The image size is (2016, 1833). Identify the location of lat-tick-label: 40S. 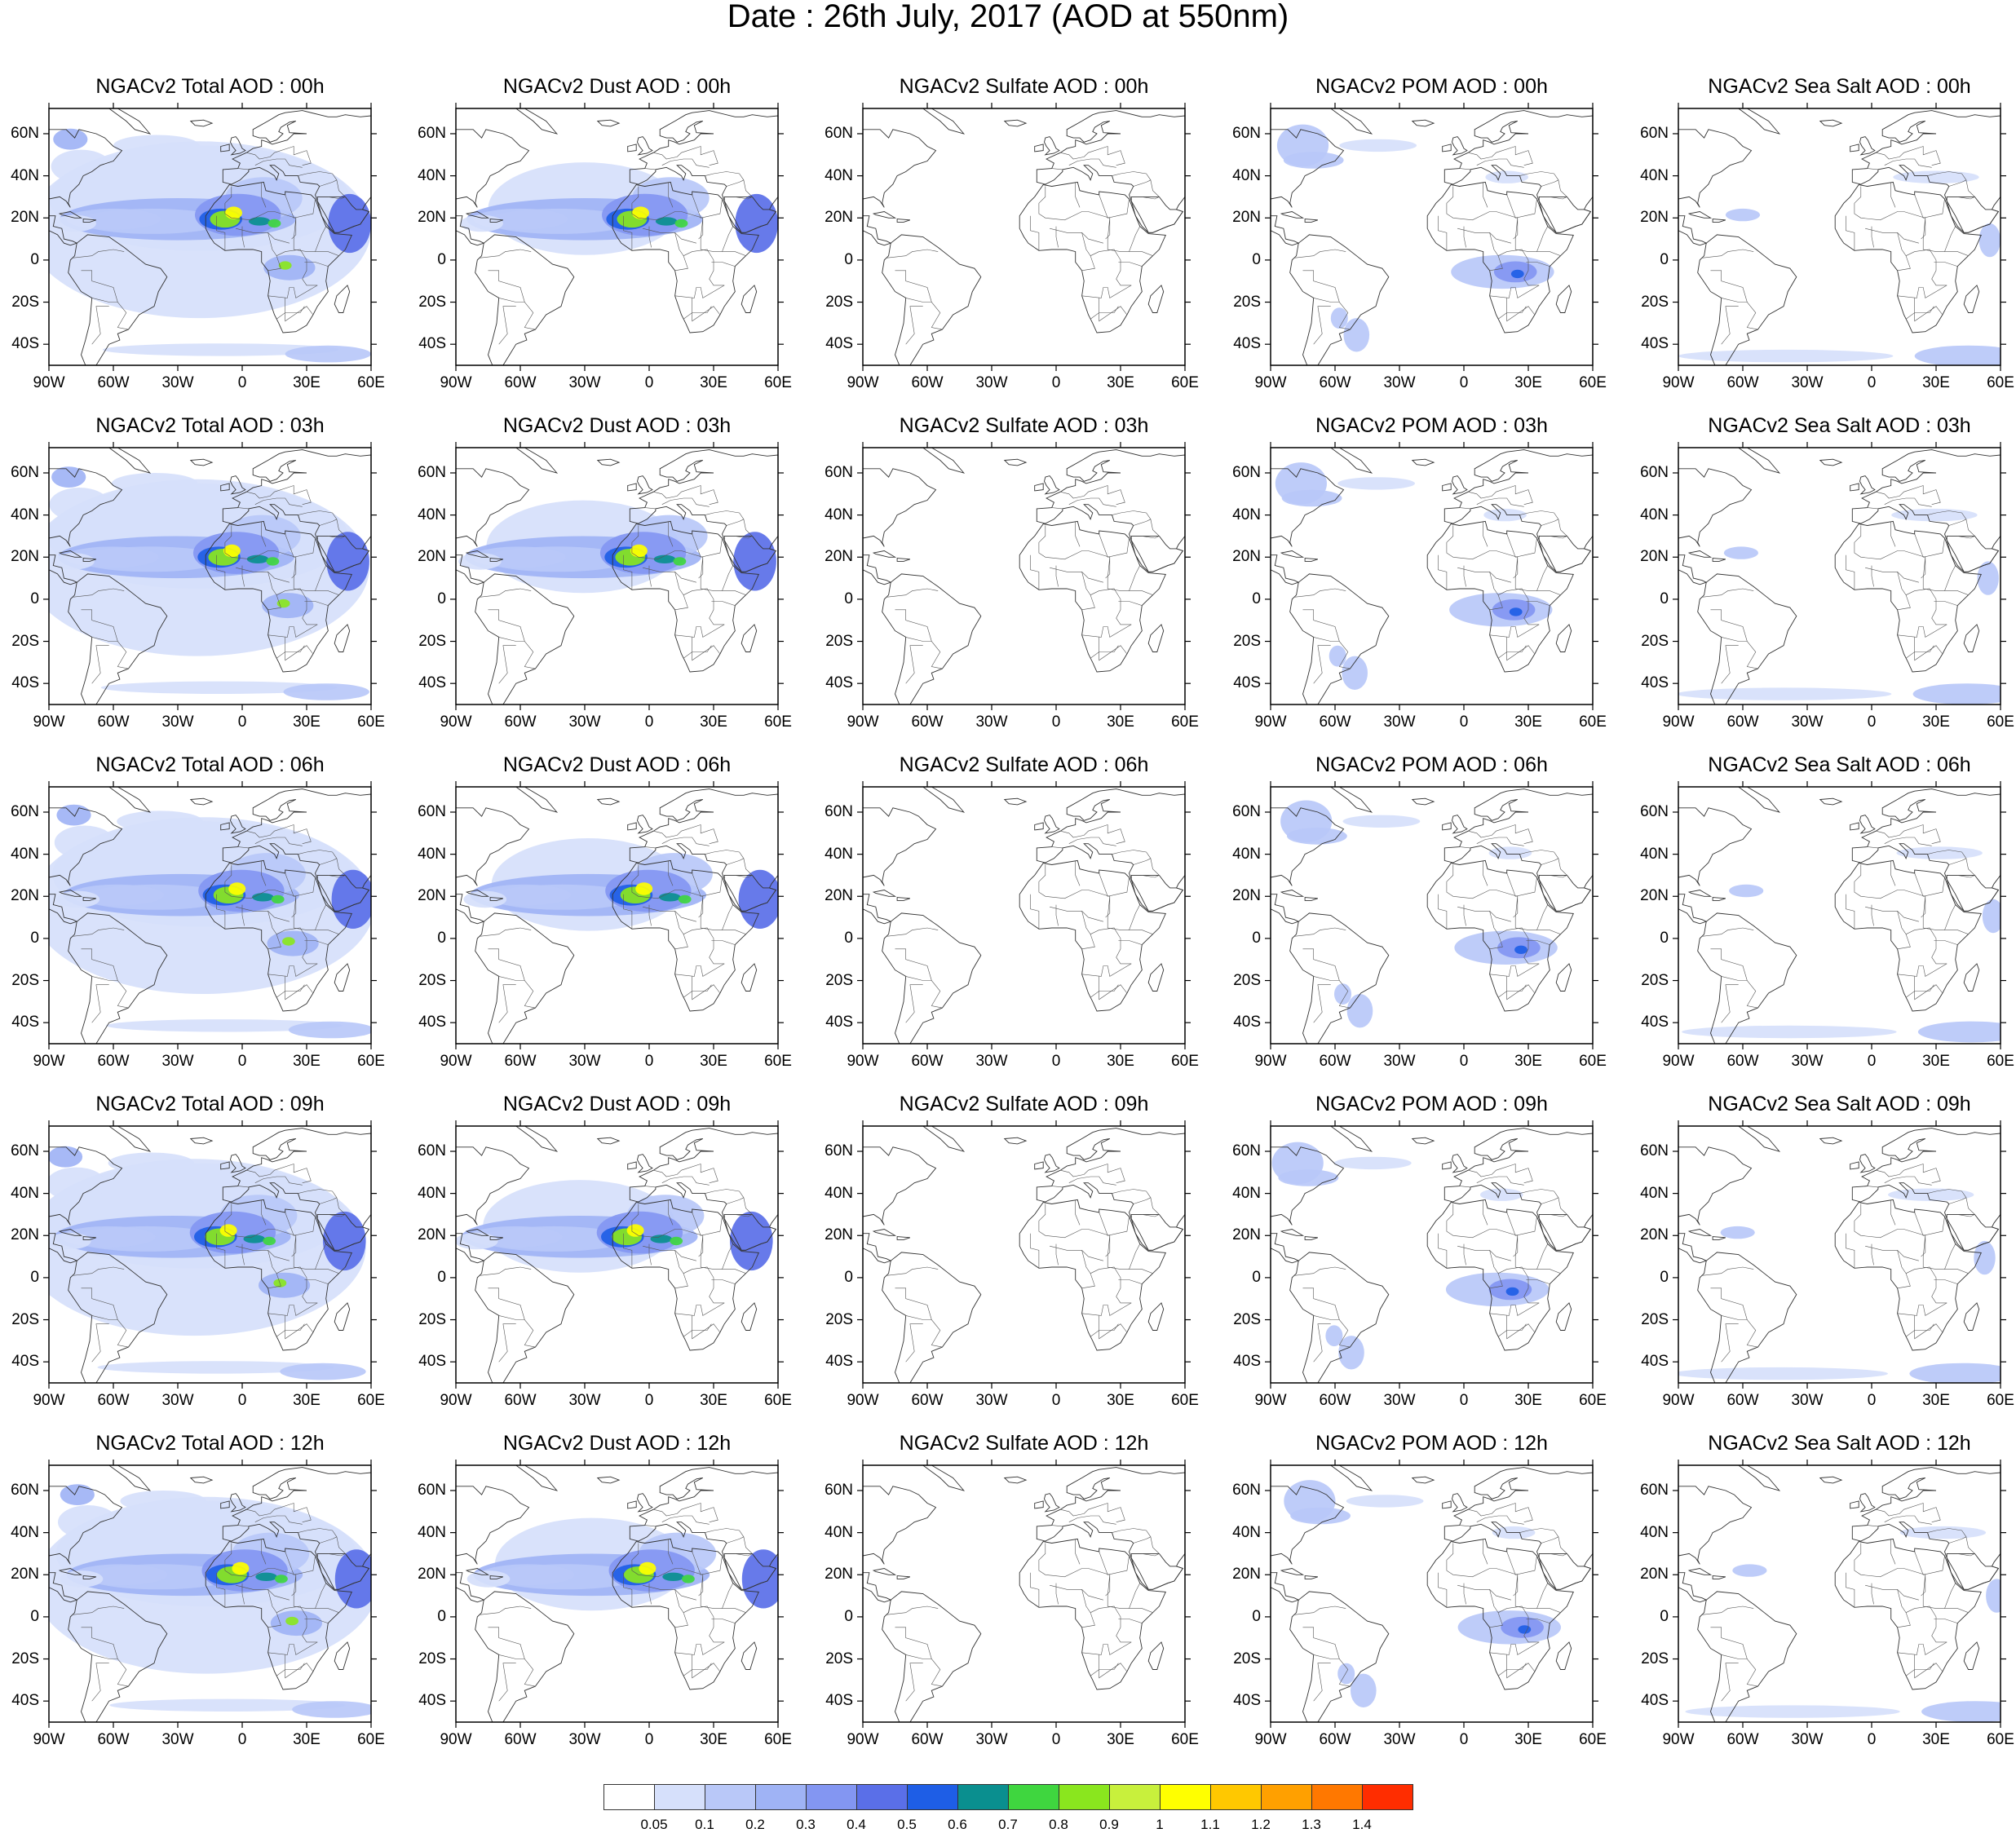
(839, 344).